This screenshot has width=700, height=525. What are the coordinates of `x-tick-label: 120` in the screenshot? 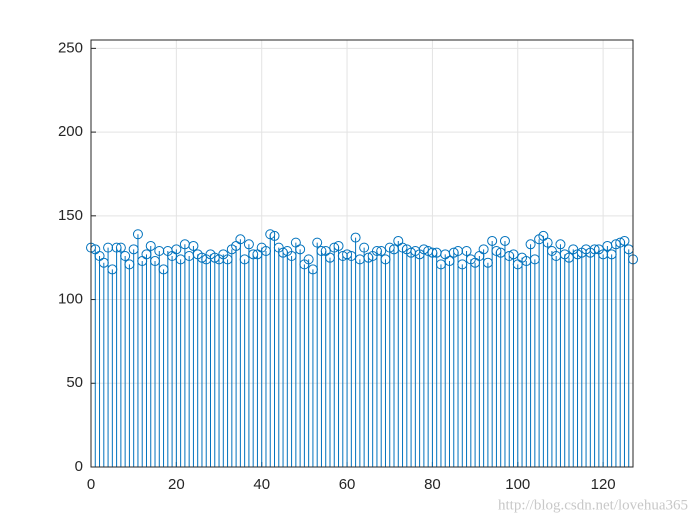 It's located at (603, 484).